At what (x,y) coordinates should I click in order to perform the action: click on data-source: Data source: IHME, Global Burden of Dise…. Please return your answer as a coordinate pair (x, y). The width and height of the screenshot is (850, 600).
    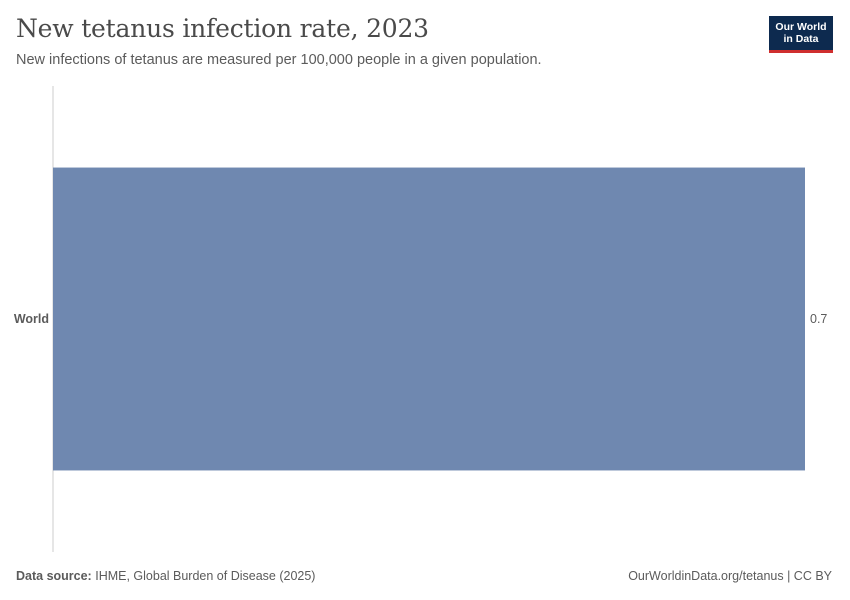
    Looking at the image, I should click on (165, 576).